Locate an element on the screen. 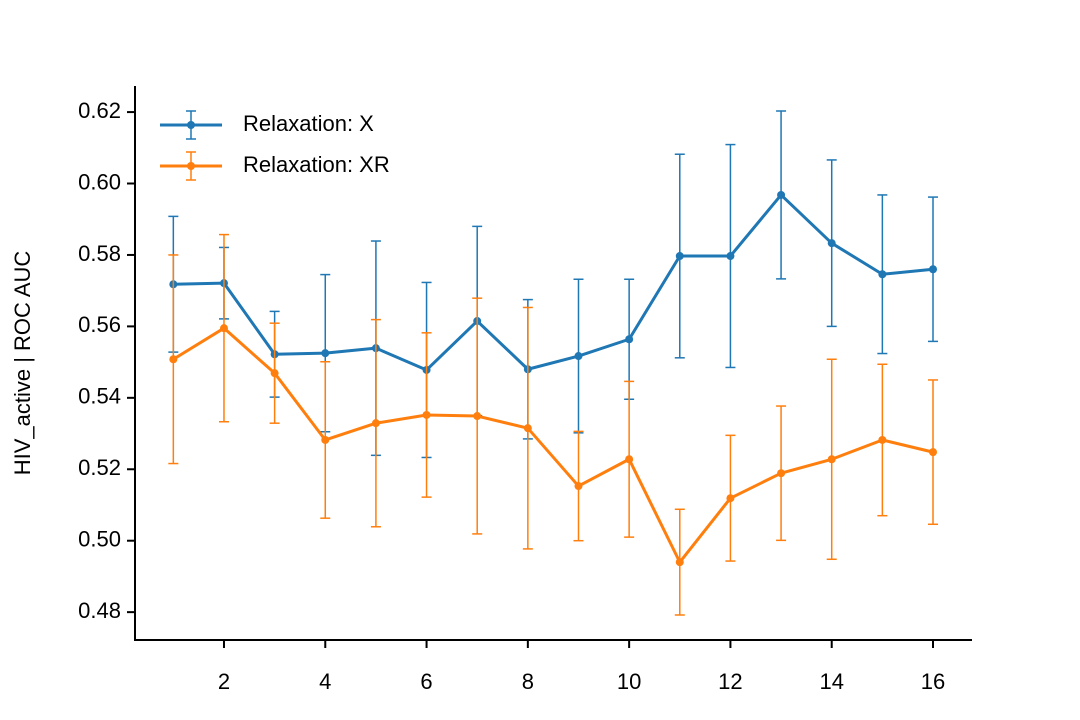 This screenshot has width=1080, height=720. y-tick-label: 0.48 is located at coordinates (99, 610).